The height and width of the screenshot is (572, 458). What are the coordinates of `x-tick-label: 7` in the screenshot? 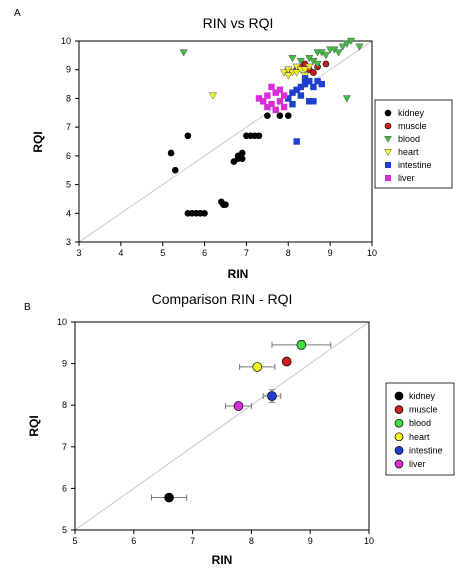 It's located at (192, 541).